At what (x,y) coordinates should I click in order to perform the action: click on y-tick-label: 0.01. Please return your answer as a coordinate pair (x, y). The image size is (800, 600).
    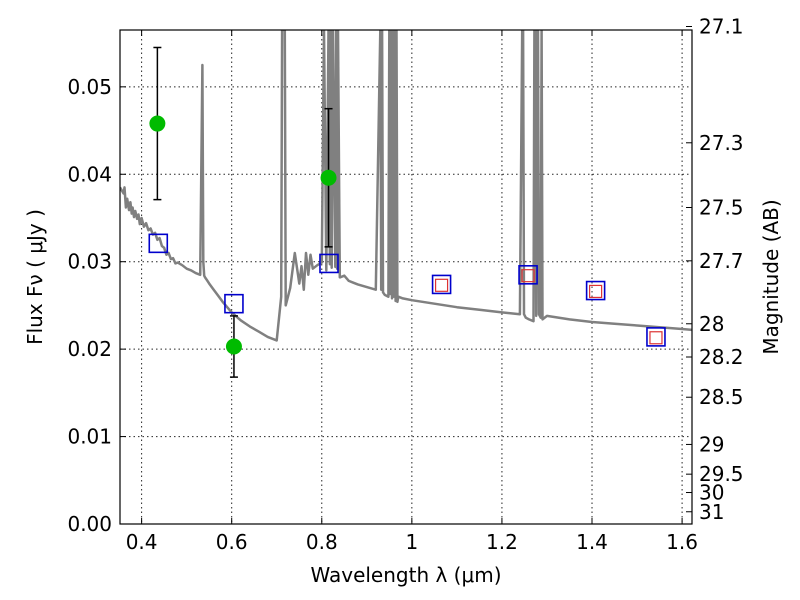
    Looking at the image, I should click on (89, 437).